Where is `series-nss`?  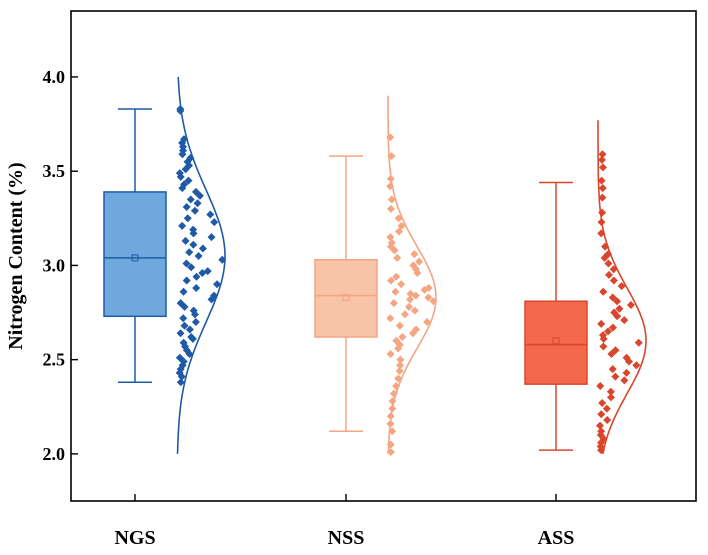 series-nss is located at coordinates (376, 275).